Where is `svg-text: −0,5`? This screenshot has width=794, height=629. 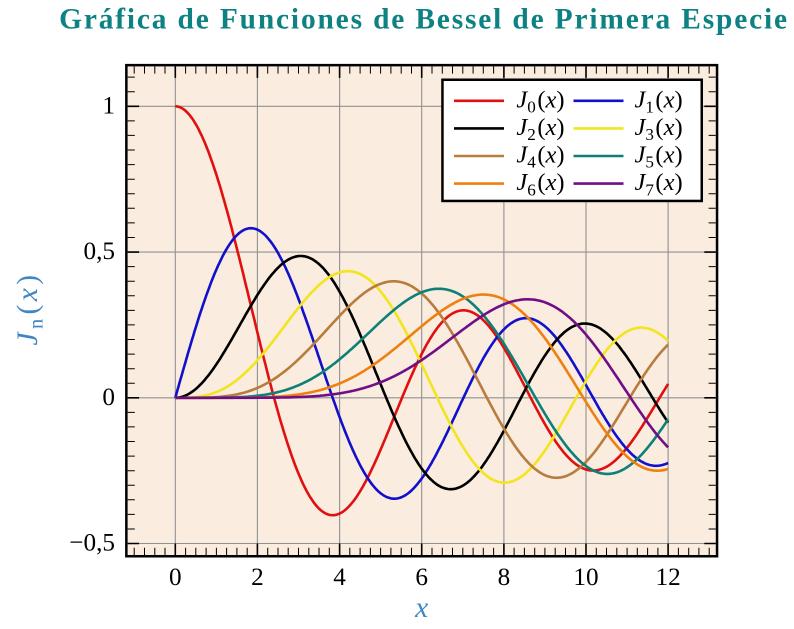 svg-text: −0,5 is located at coordinates (92, 543).